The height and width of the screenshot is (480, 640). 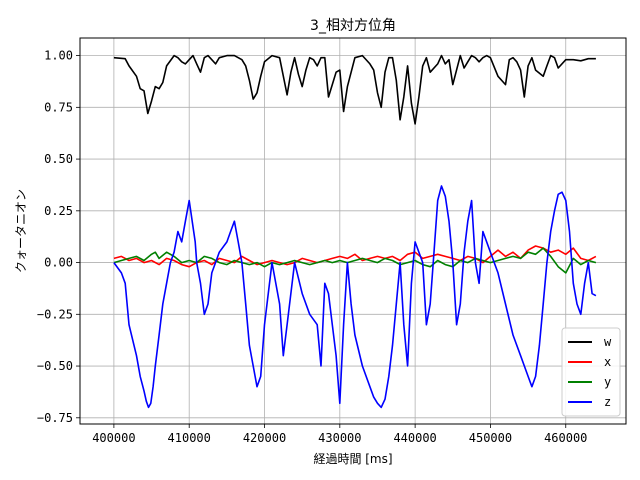 What do you see at coordinates (591, 372) in the screenshot?
I see `legend-box` at bounding box center [591, 372].